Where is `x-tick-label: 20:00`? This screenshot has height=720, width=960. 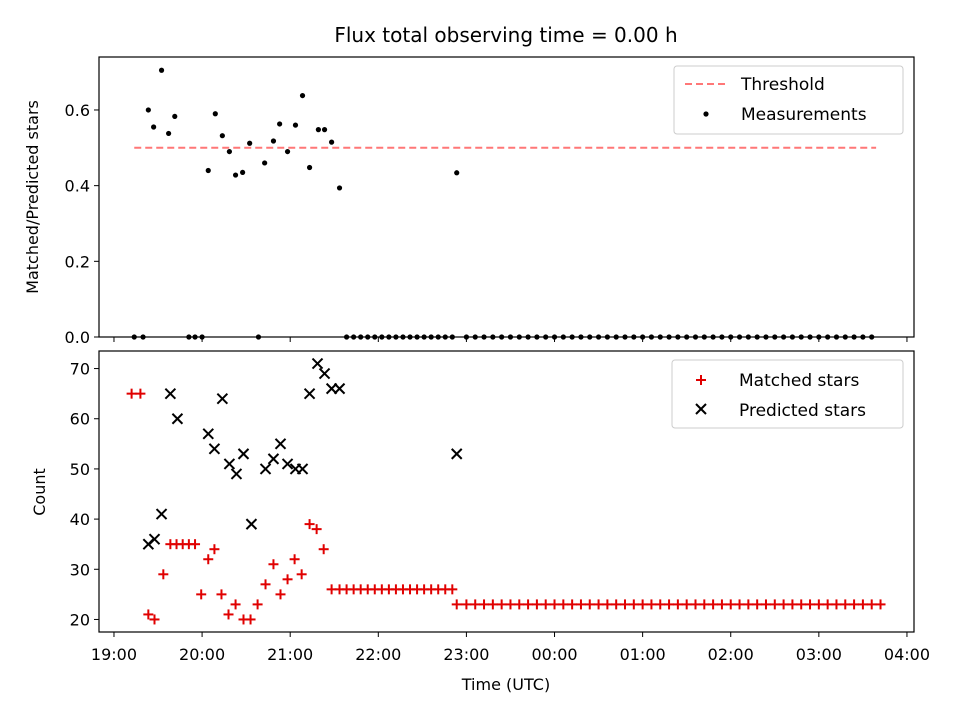
x-tick-label: 20:00 is located at coordinates (202, 654).